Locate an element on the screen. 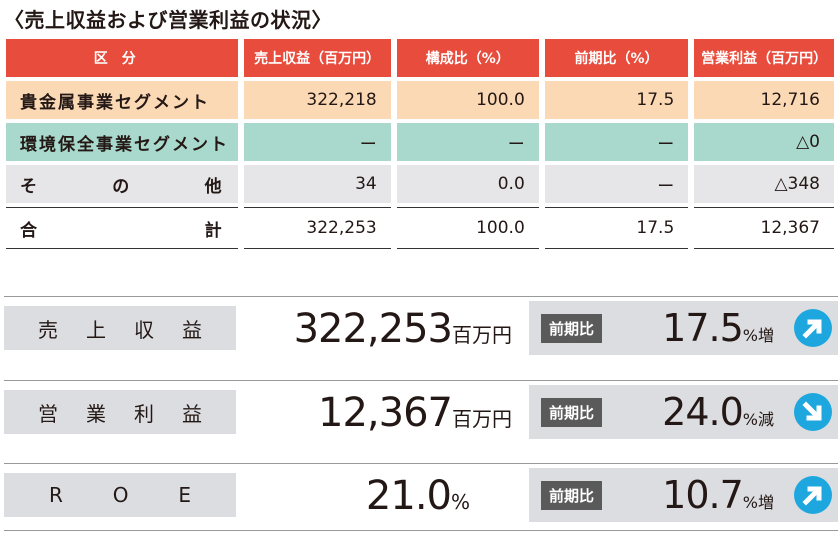  header-ratio: 構成比（%） is located at coordinates (467, 58).